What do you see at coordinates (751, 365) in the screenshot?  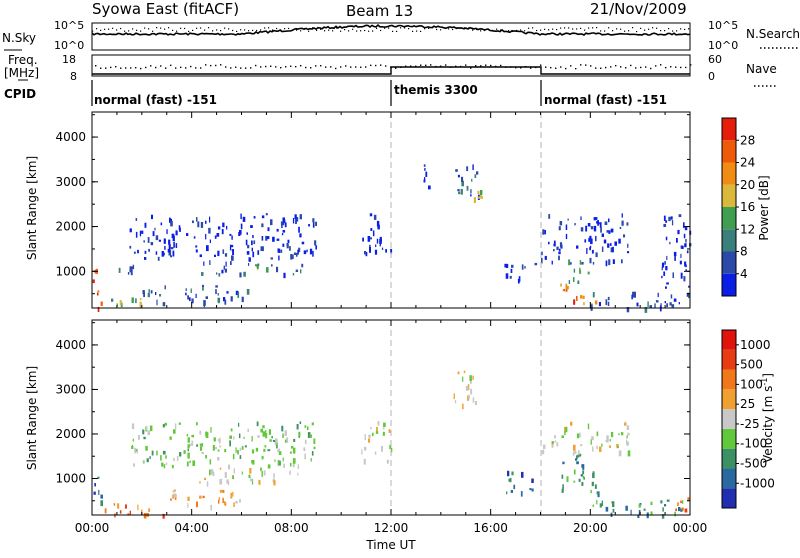 I see `colorbar-tick-label: 500` at bounding box center [751, 365].